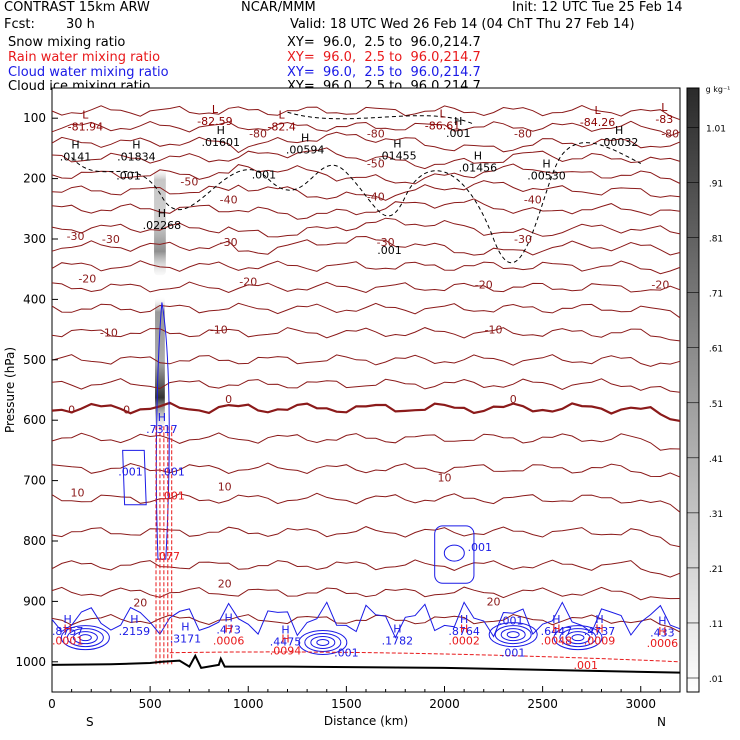 The width and height of the screenshot is (740, 740). Describe the element at coordinates (716, 350) in the screenshot. I see `colorbar-tick-label: .61` at that location.